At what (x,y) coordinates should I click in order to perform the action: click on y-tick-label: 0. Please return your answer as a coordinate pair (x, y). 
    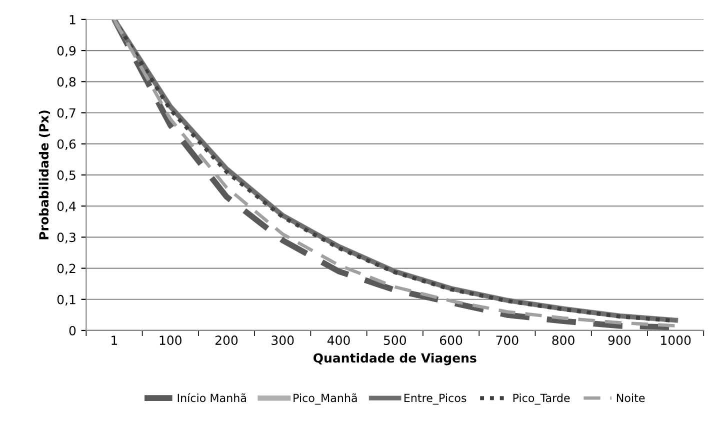
    Looking at the image, I should click on (72, 331).